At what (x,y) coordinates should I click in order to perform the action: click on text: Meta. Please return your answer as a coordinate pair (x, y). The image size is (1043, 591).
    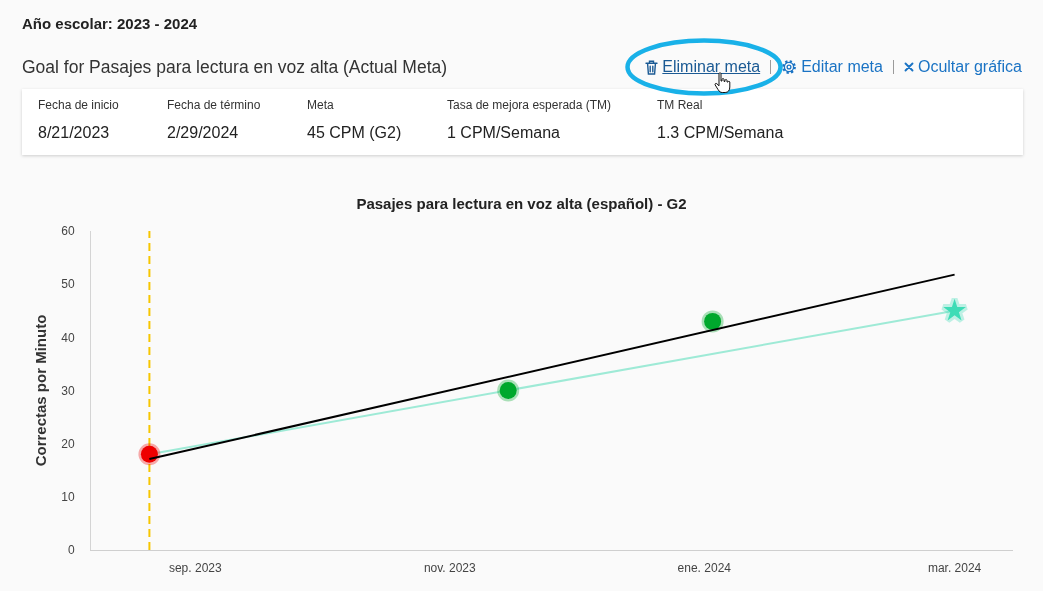
    Looking at the image, I should click on (320, 105).